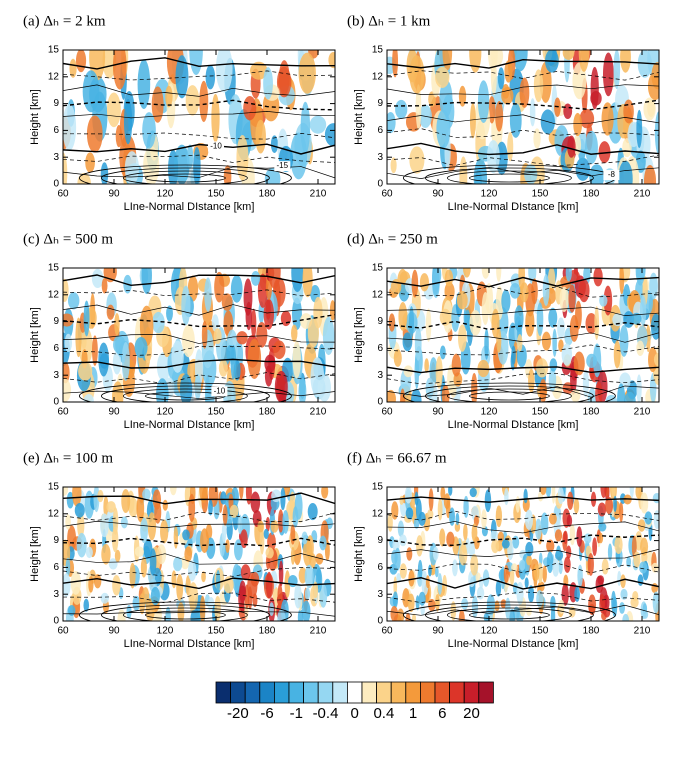 Image resolution: width=681 pixels, height=758 pixels. Describe the element at coordinates (216, 412) in the screenshot. I see `x-tick-label: 150` at that location.